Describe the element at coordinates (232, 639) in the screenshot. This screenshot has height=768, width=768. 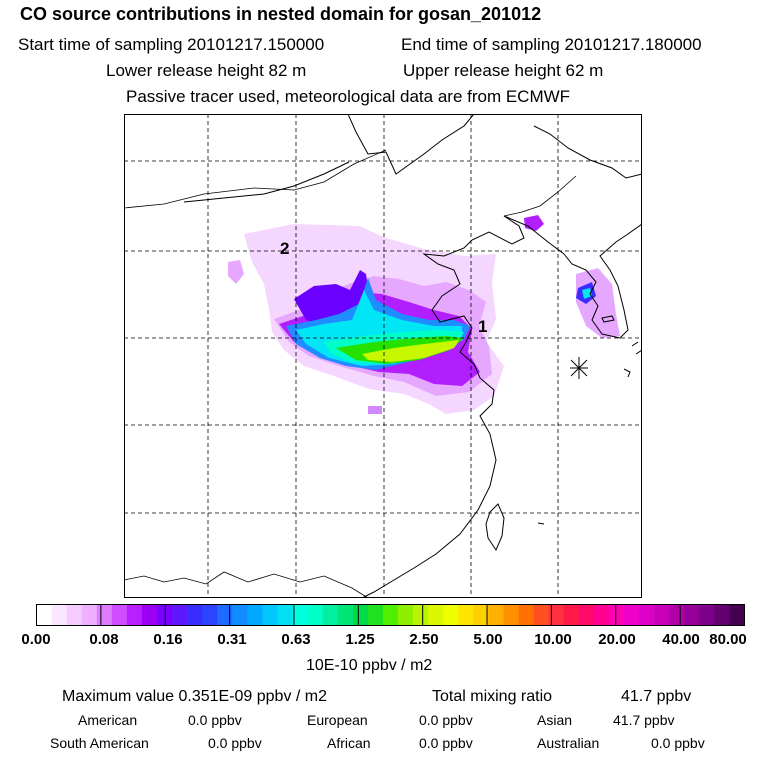
I see `colorbar-tick: 0.31` at that location.